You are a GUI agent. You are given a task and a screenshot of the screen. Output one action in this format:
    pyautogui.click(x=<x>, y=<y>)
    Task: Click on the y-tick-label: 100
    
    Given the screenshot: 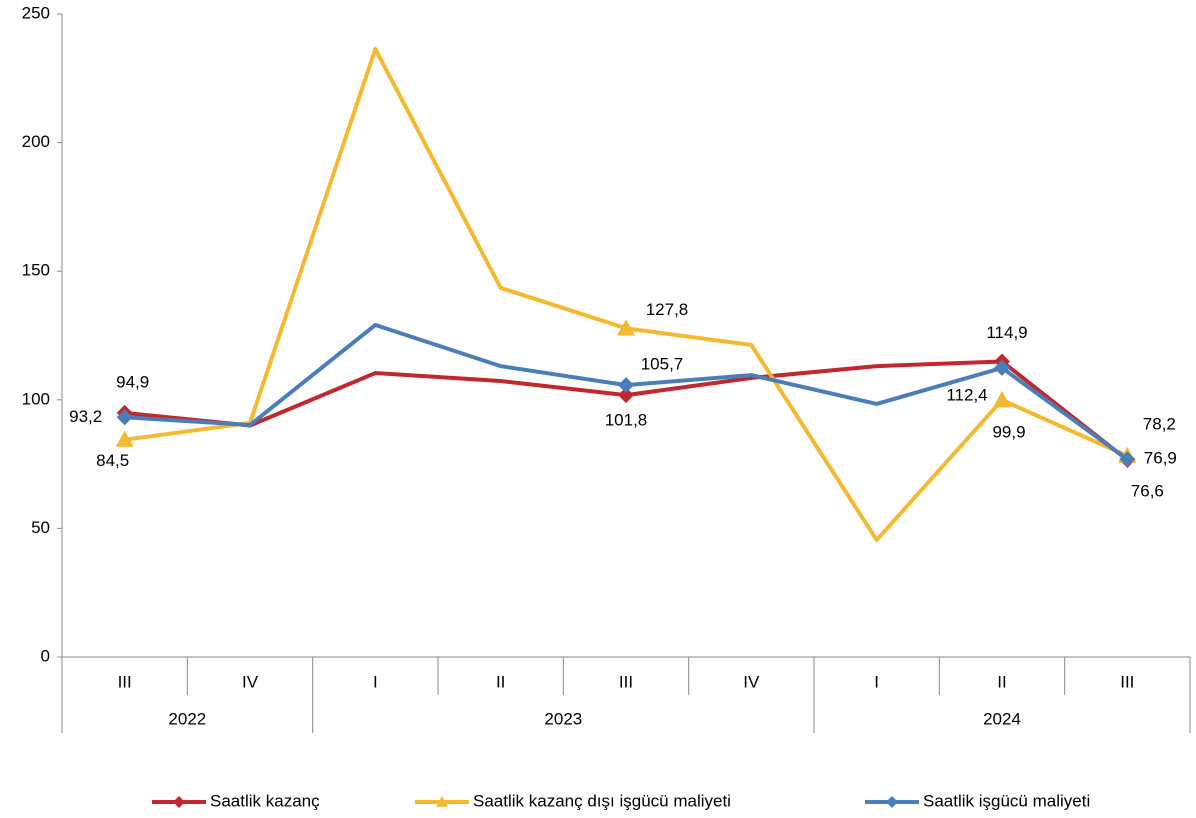 What is the action you would take?
    pyautogui.click(x=36, y=398)
    